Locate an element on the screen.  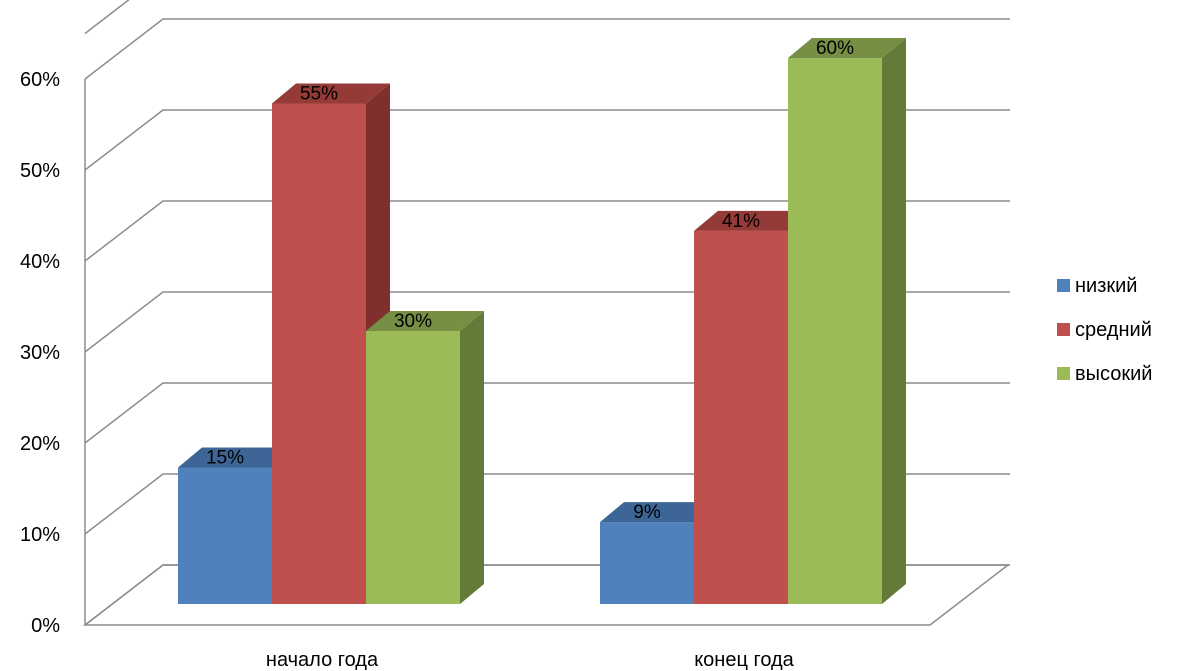
floor is located at coordinates (546, 595).